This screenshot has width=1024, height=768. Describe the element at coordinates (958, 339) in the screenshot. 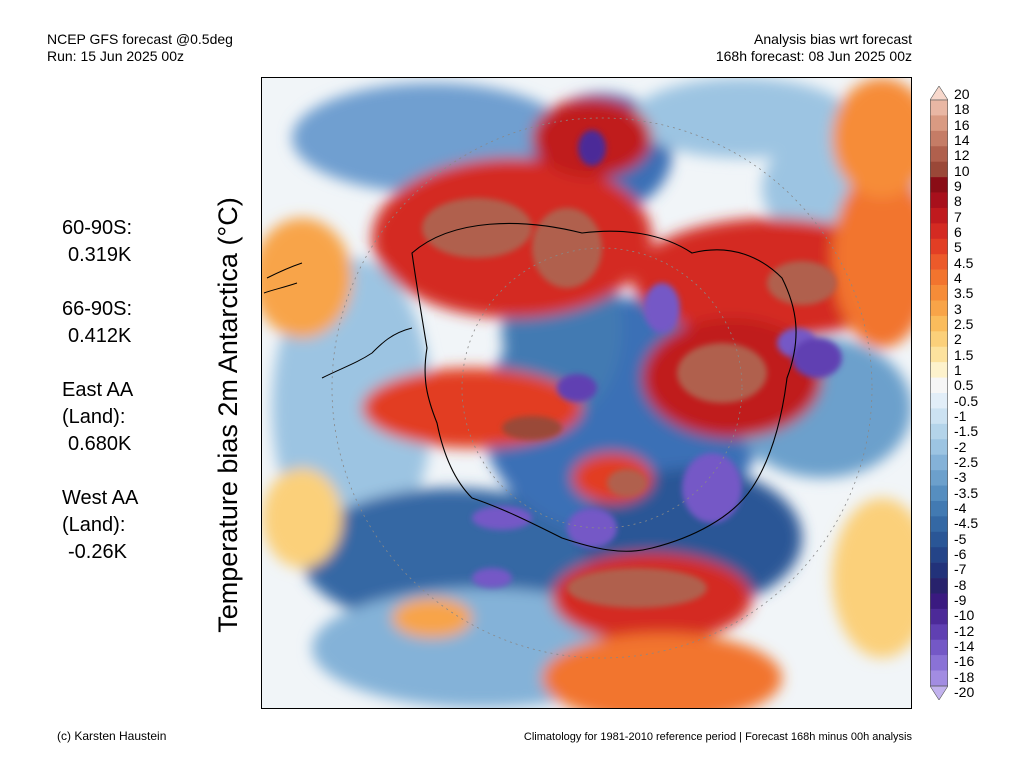

I see `colorbar-tick-label: 2` at that location.